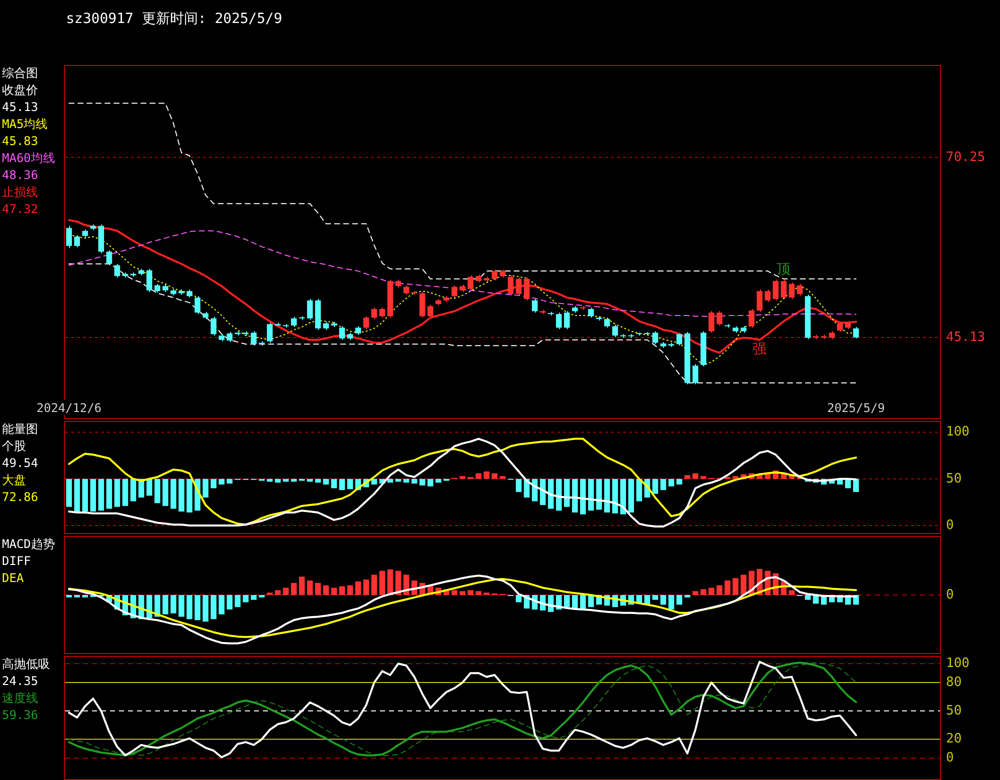  I want to click on text: MA60均线, so click(28, 158).